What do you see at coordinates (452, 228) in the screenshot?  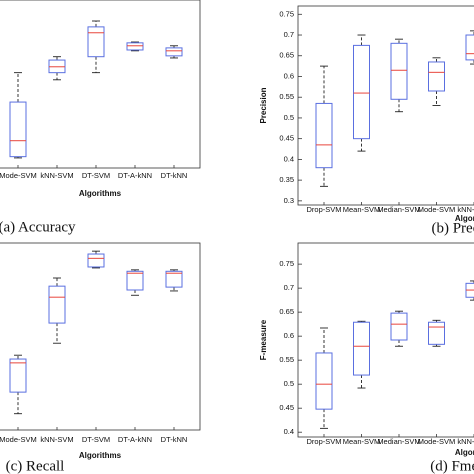 I see `caption: (b) Precision` at bounding box center [452, 228].